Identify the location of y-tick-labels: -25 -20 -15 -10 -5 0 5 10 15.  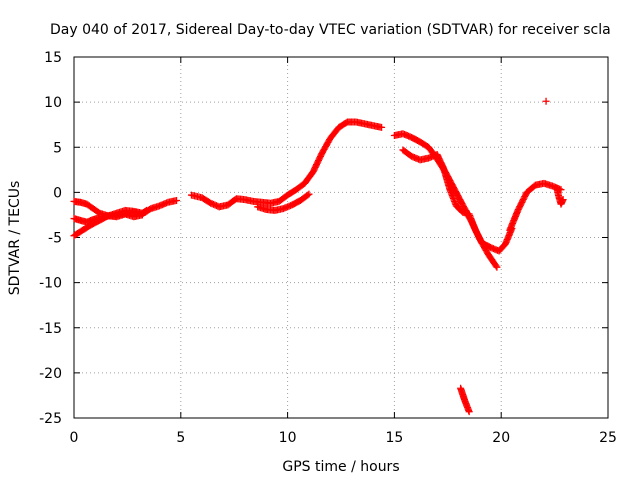
(50, 238).